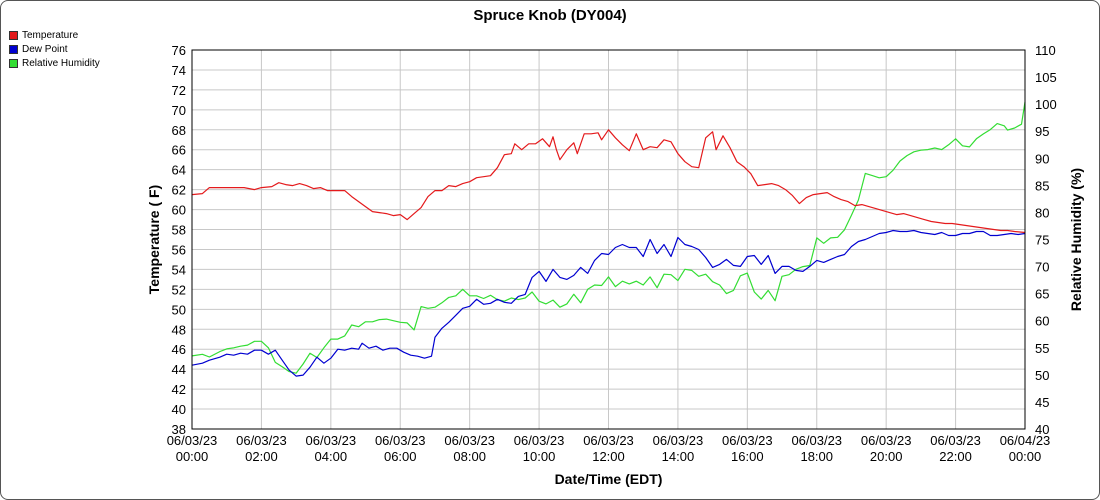  Describe the element at coordinates (50, 35) in the screenshot. I see `legend-label-temperature: Temperature` at that location.